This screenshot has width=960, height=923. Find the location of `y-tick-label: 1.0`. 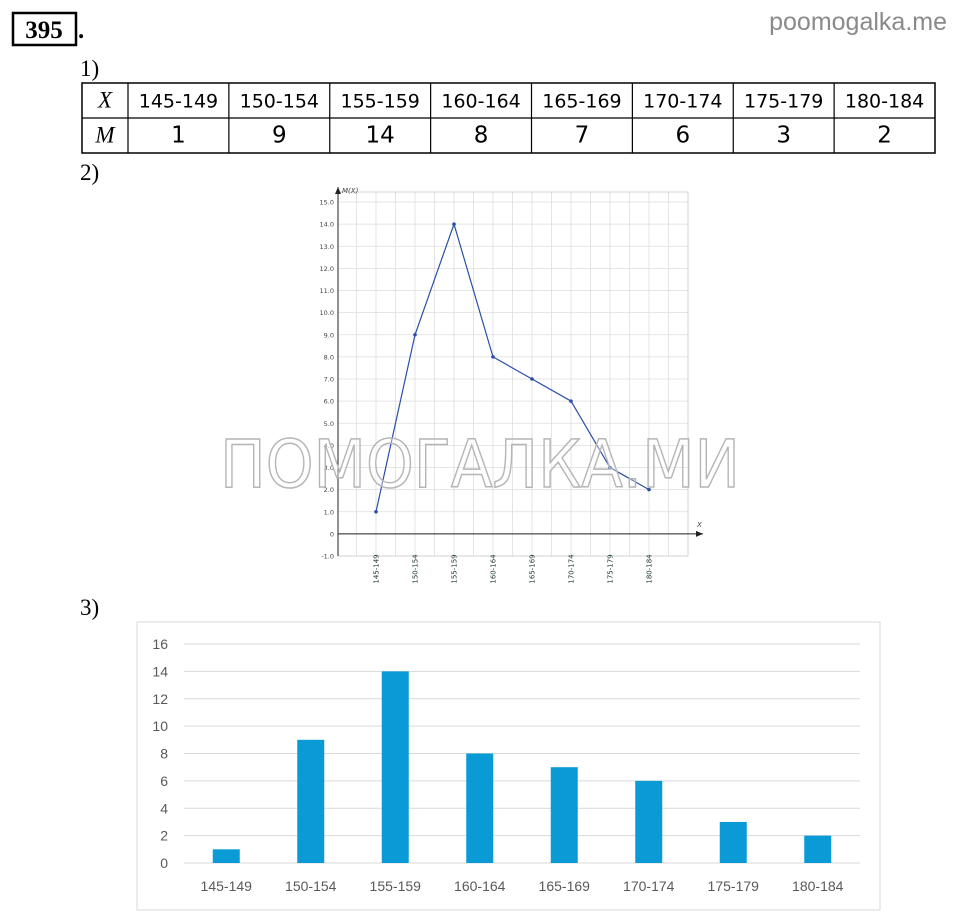

y-tick-label: 1.0 is located at coordinates (329, 512).